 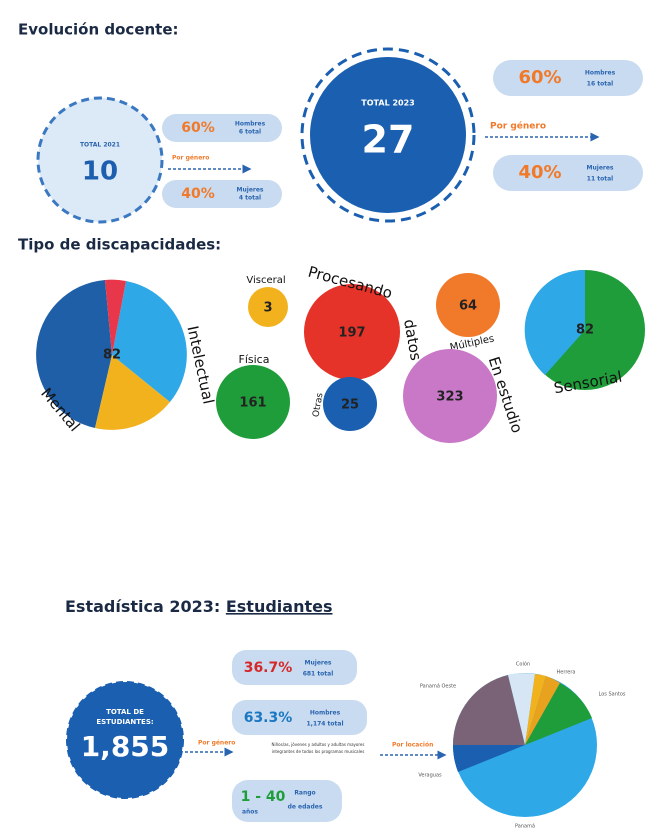 I want to click on section-title: Tipo de discapacidades:, so click(x=119, y=245).